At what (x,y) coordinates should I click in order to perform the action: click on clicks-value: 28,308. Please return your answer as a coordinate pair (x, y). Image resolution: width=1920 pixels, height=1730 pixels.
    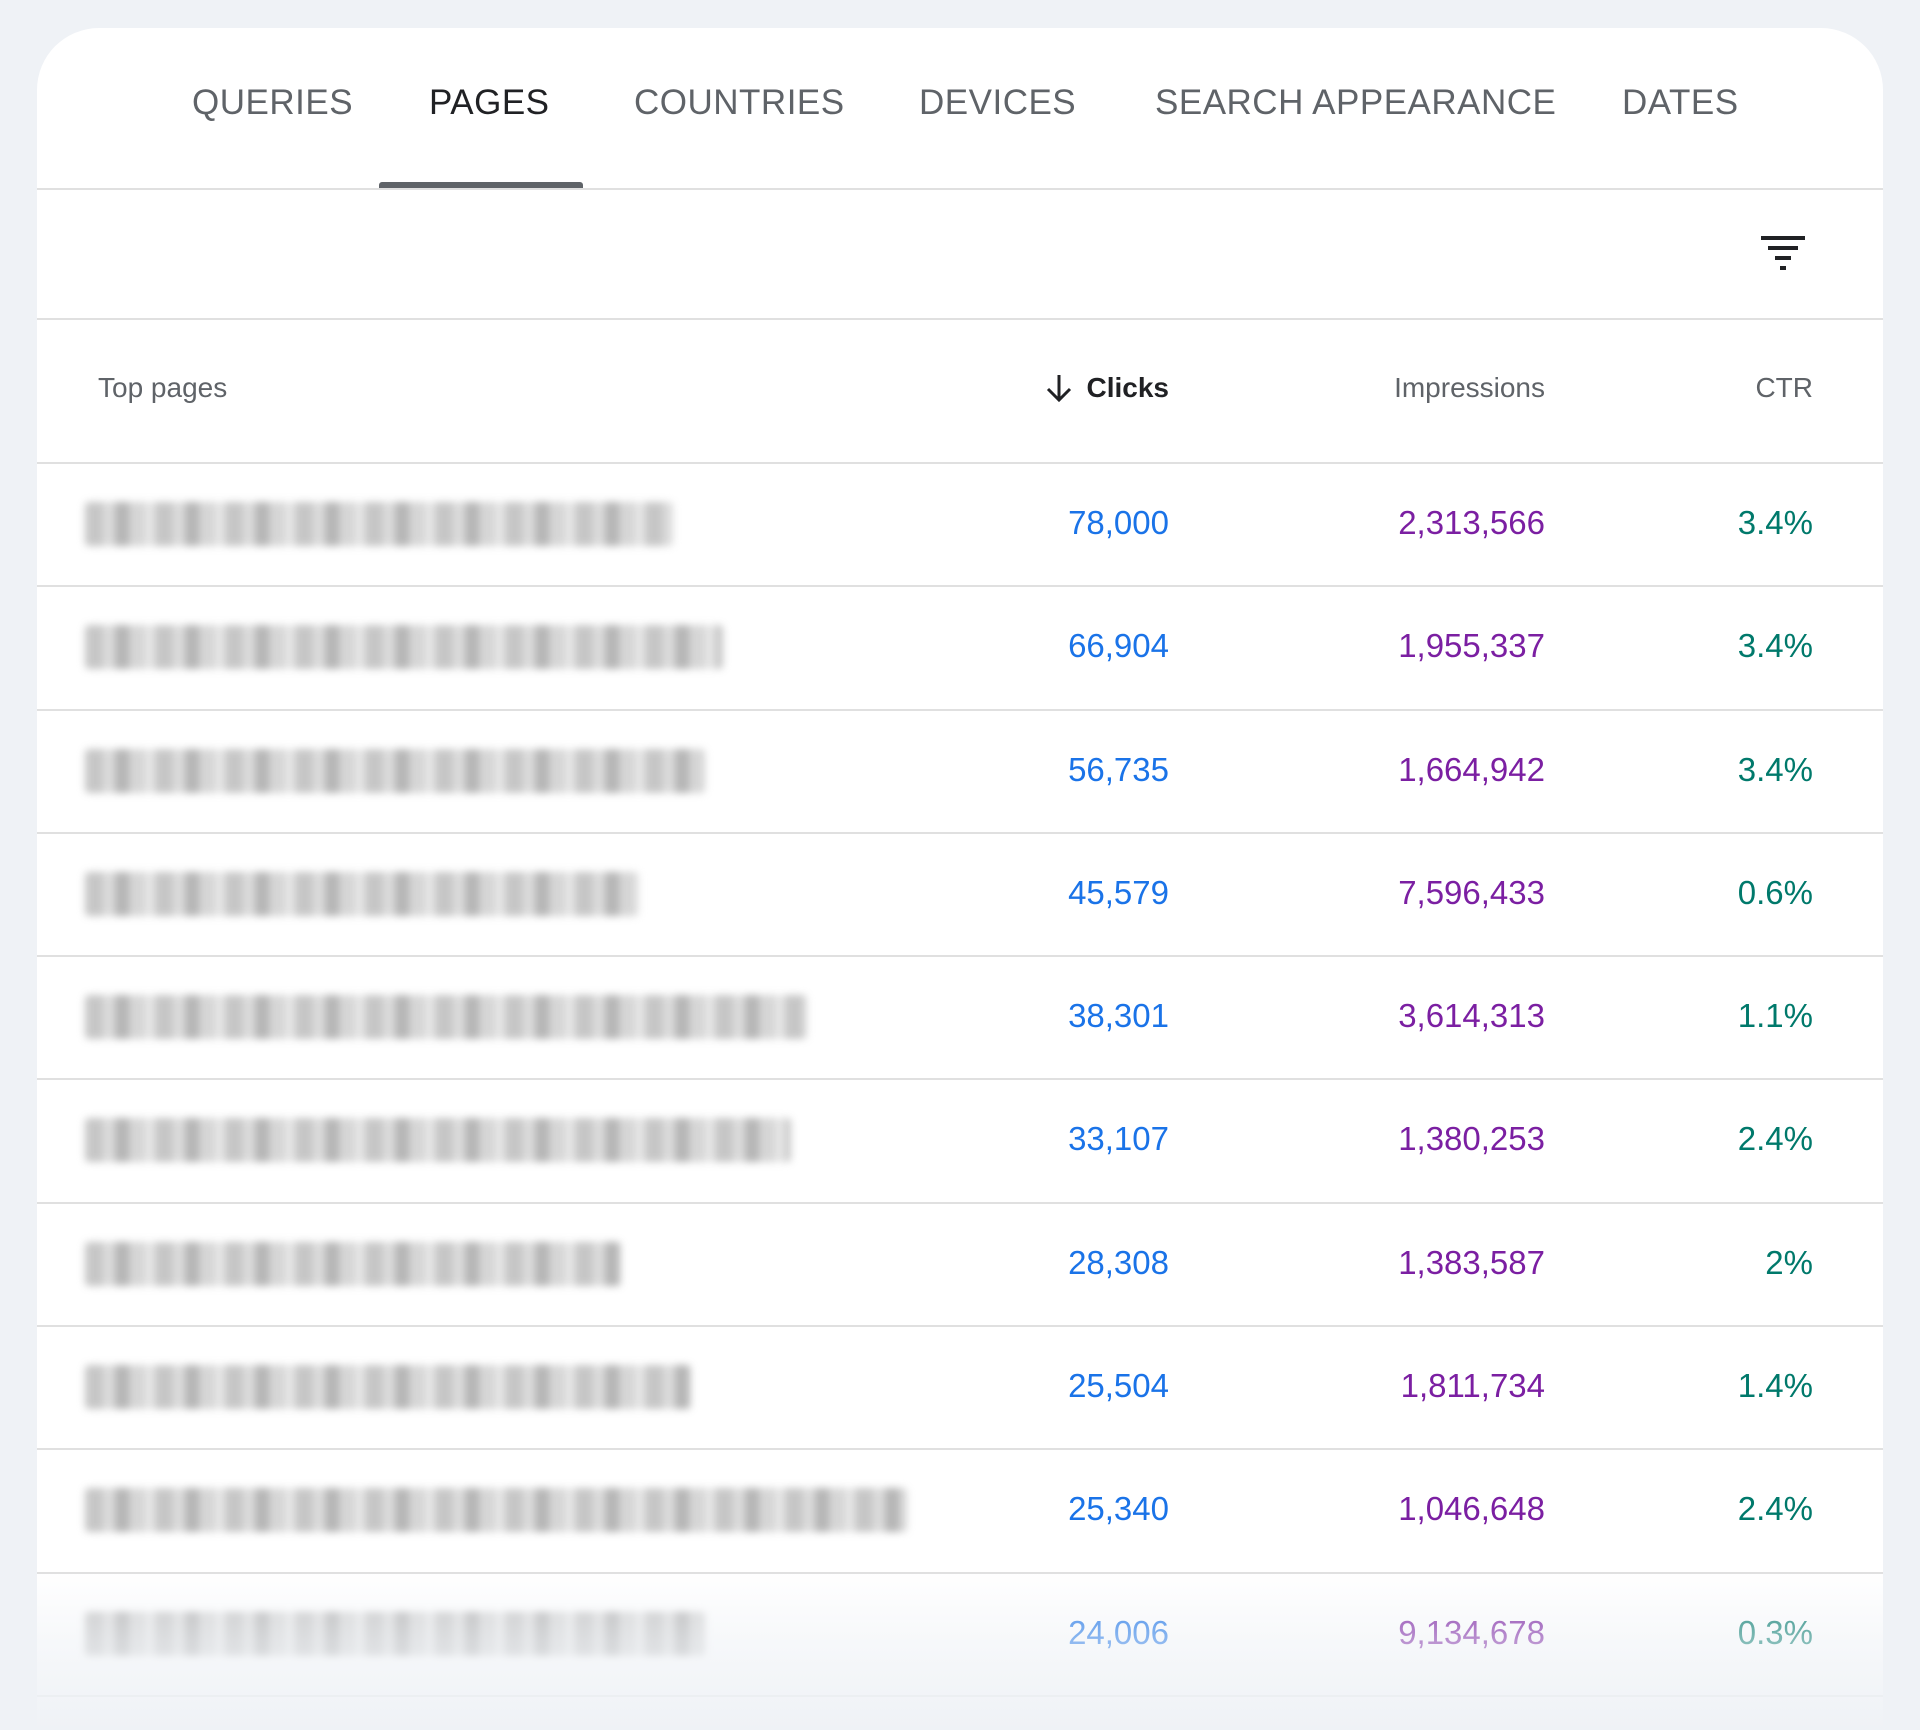
    Looking at the image, I should click on (1118, 1262).